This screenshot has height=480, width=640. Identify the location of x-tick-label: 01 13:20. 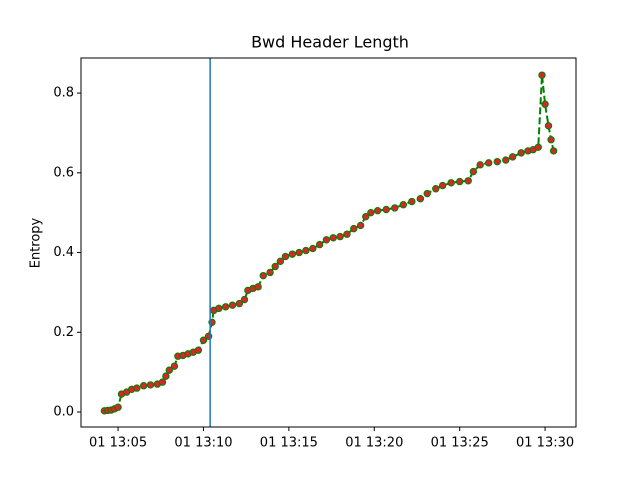
(374, 443).